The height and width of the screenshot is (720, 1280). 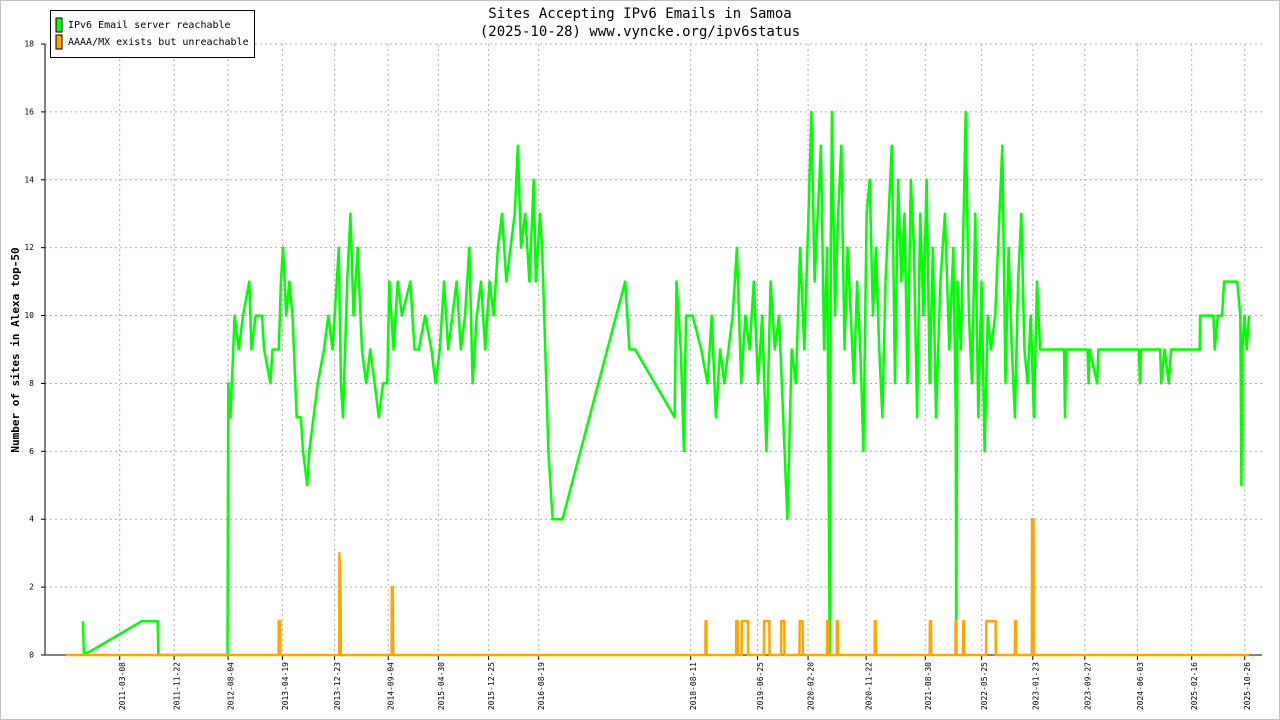 What do you see at coordinates (869, 686) in the screenshot?
I see `x-tick-label: 2020-11-22` at bounding box center [869, 686].